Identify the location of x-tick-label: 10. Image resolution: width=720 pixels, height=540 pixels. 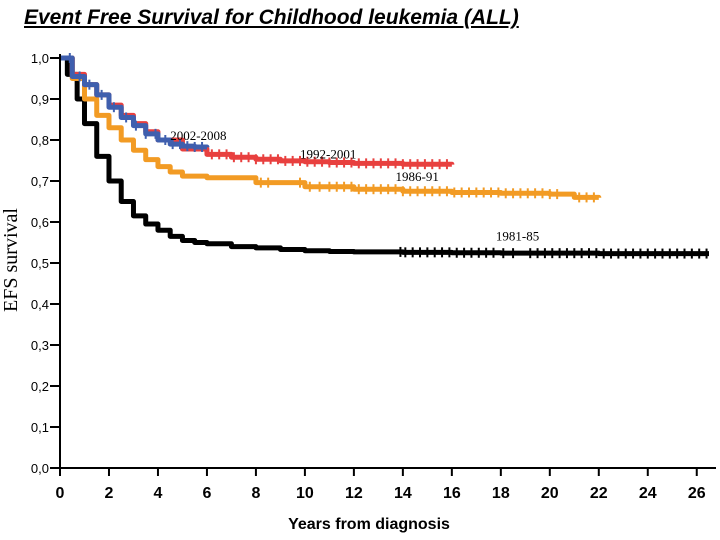
(305, 493).